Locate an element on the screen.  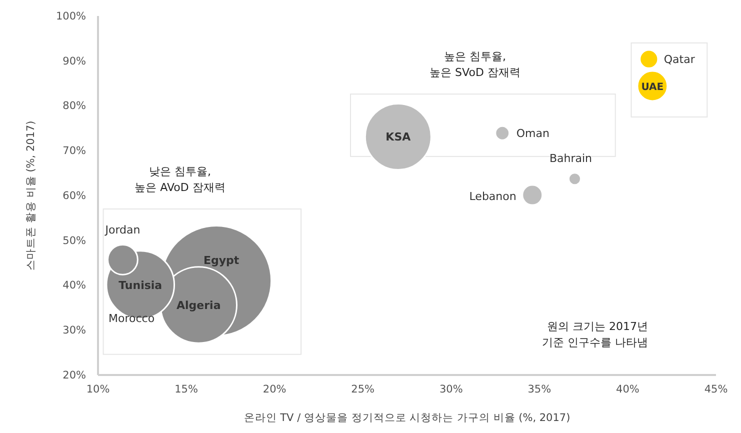
x-tick-label: 15% is located at coordinates (186, 389).